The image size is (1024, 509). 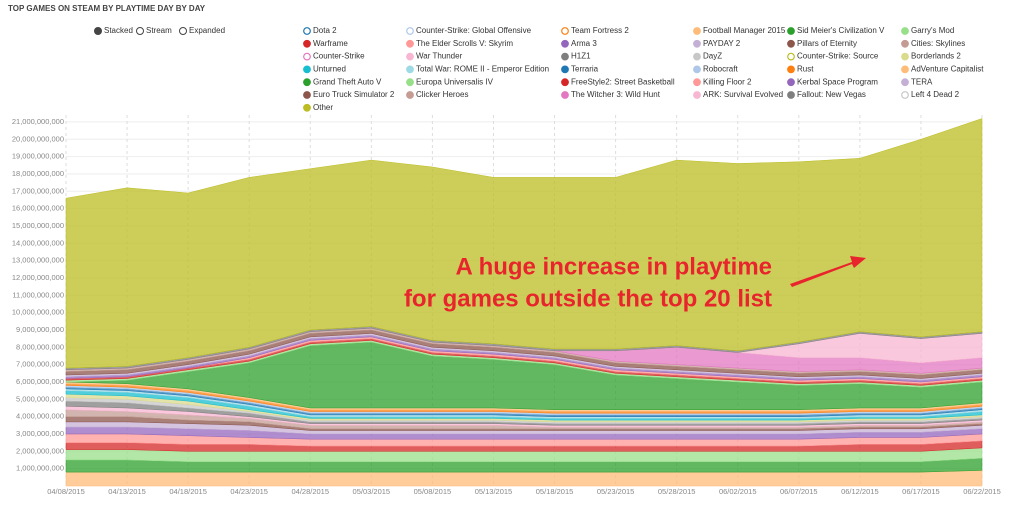 What do you see at coordinates (936, 56) in the screenshot?
I see `legend-label: Borderlands 2` at bounding box center [936, 56].